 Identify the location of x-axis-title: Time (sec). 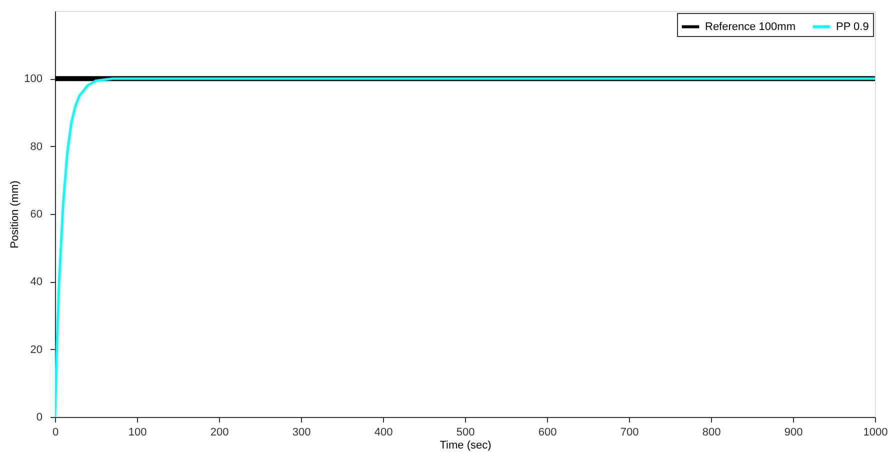
(466, 446).